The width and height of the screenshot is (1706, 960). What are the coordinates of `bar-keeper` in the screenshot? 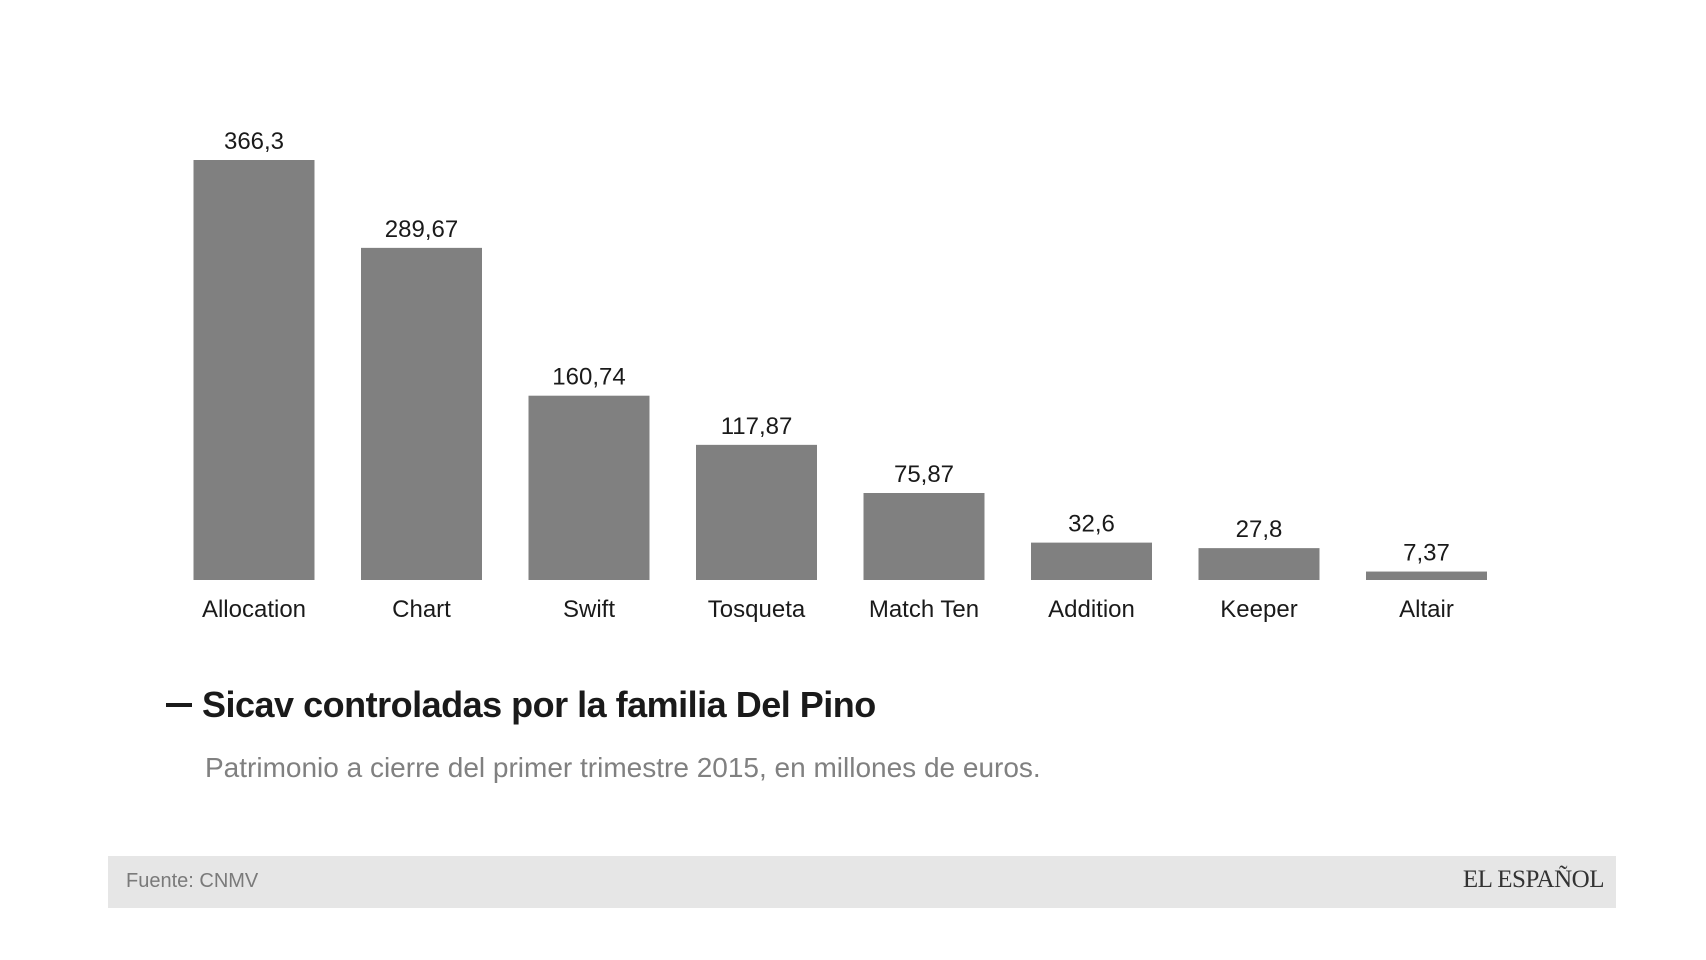 It's located at (1259, 564).